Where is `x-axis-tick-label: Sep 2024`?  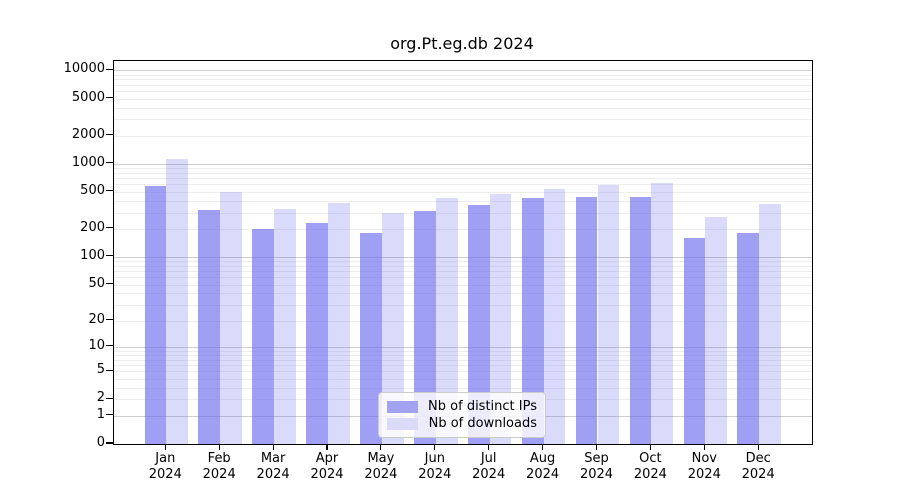
x-axis-tick-label: Sep 2024 is located at coordinates (596, 466).